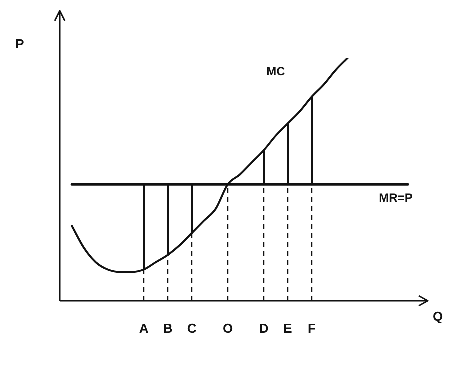 This screenshot has width=456, height=371. I want to click on y-axis-title: P, so click(20, 44).